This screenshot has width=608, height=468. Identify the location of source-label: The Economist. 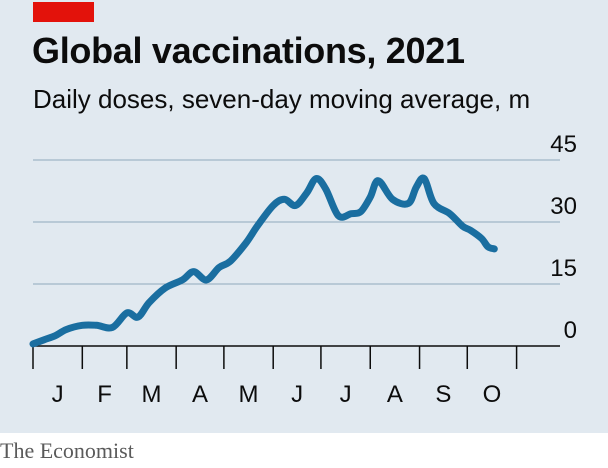
(67, 450).